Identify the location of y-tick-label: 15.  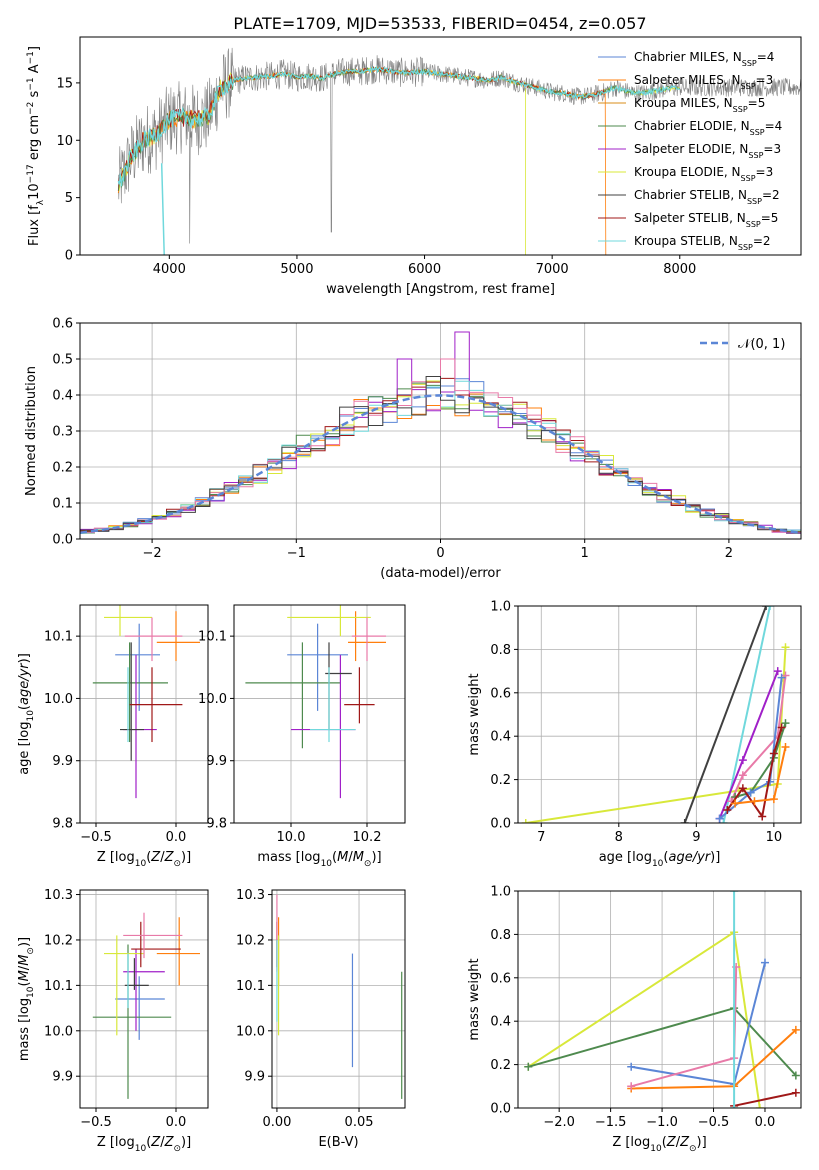
(64, 83).